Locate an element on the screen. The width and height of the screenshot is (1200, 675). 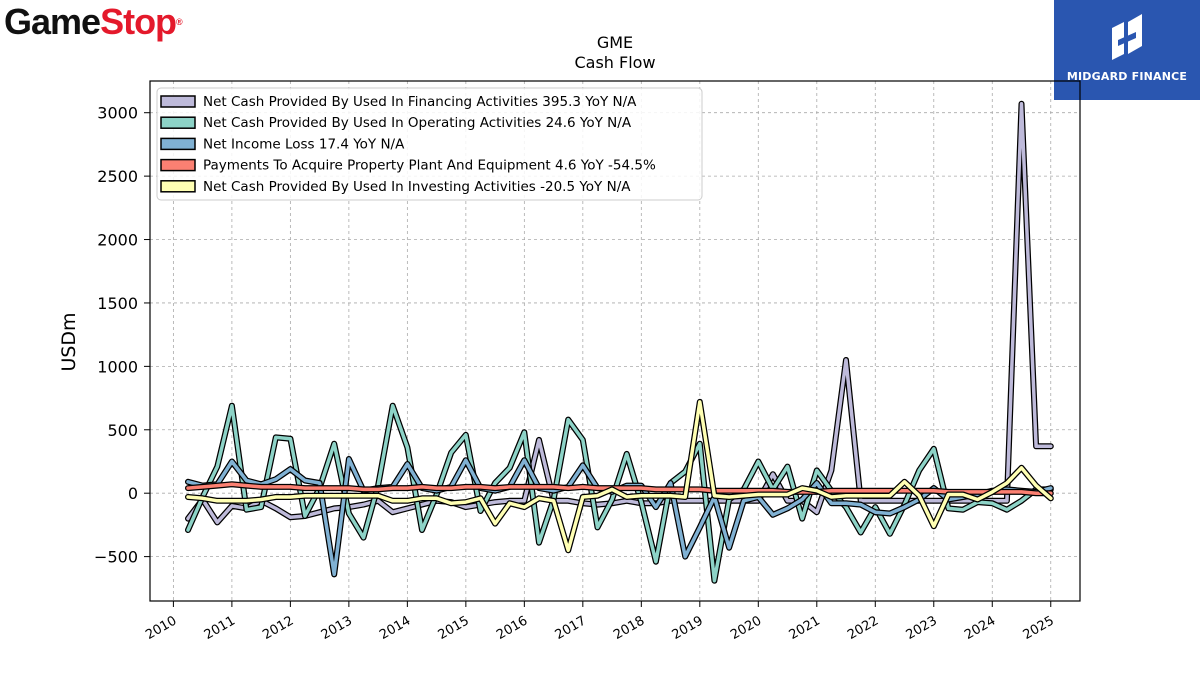
y-tick-label: 500 is located at coordinates (122, 430).